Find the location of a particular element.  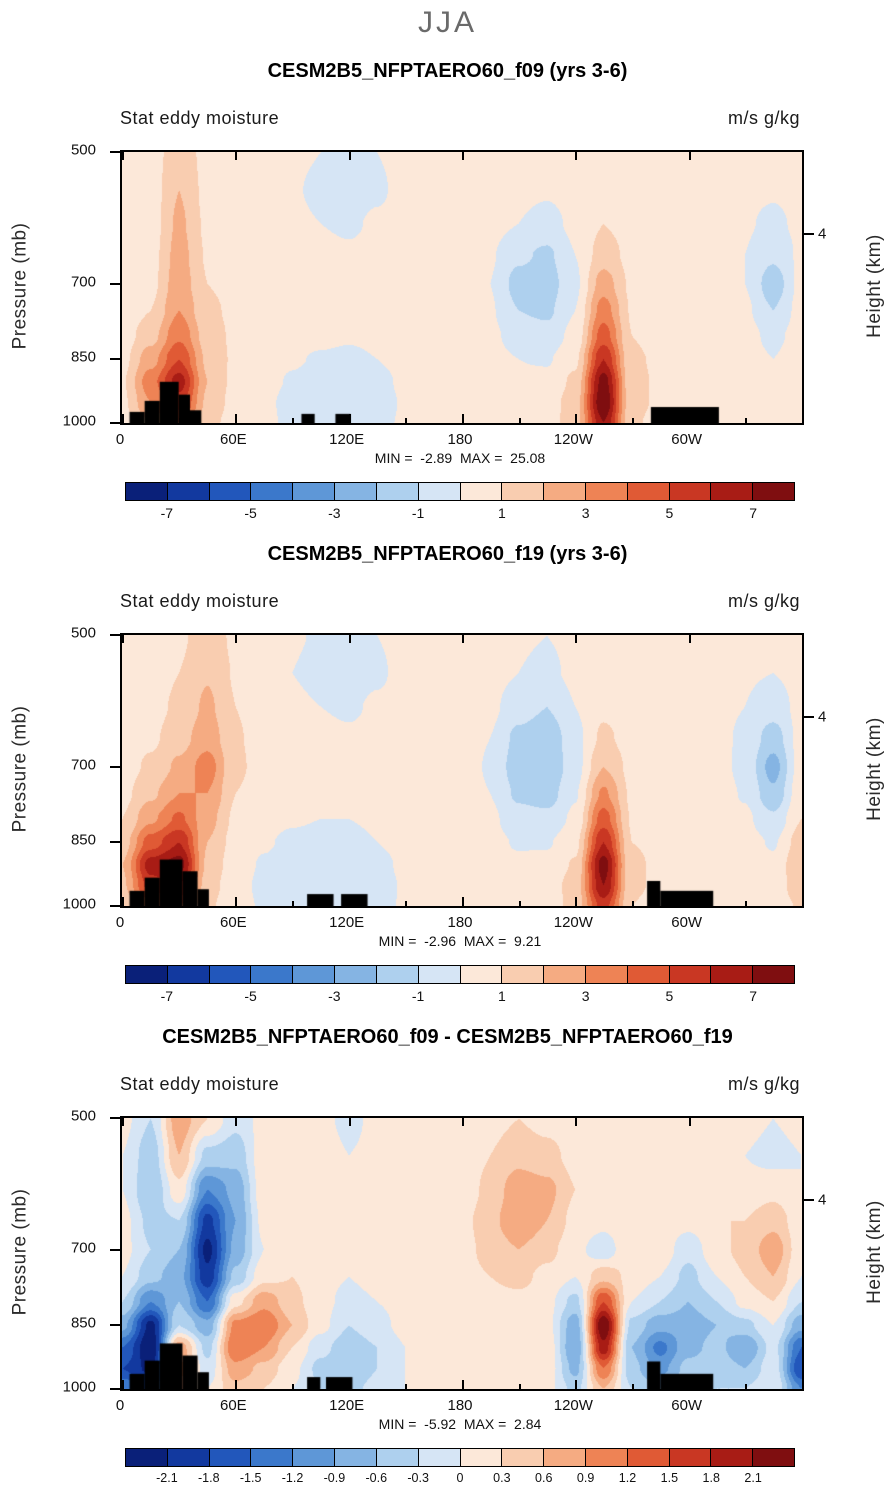

colorbar-tick-label: -5 is located at coordinates (250, 996).